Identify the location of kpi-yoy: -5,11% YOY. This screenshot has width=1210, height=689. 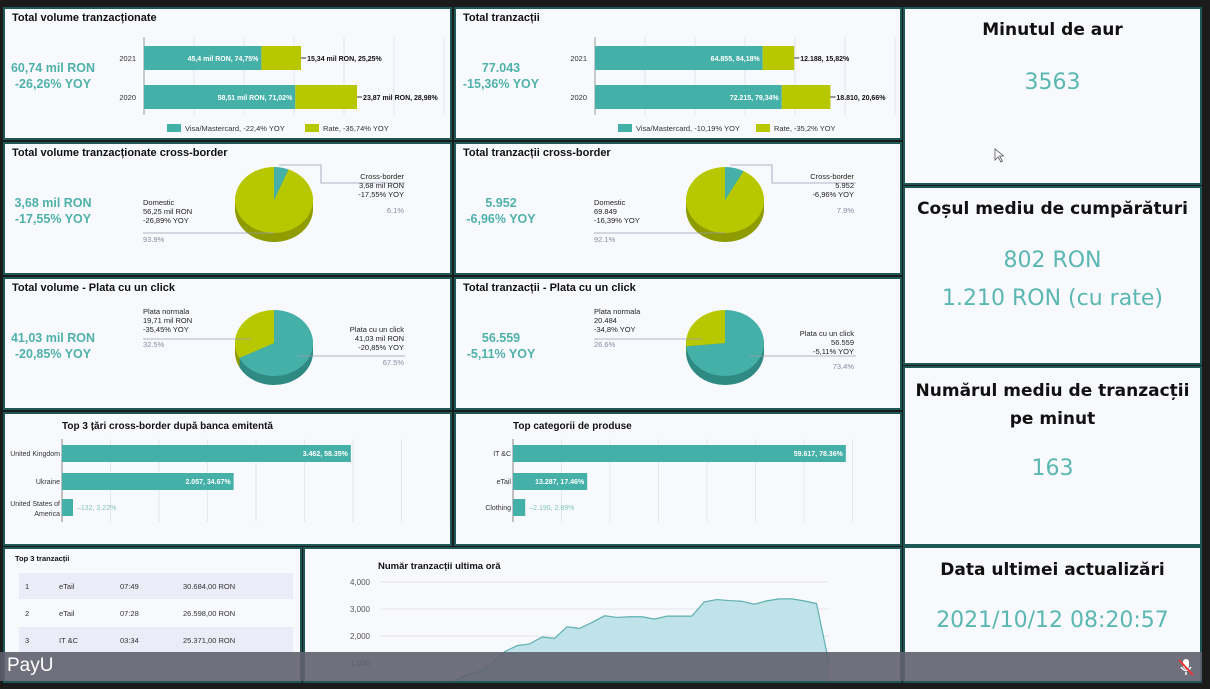
(501, 354).